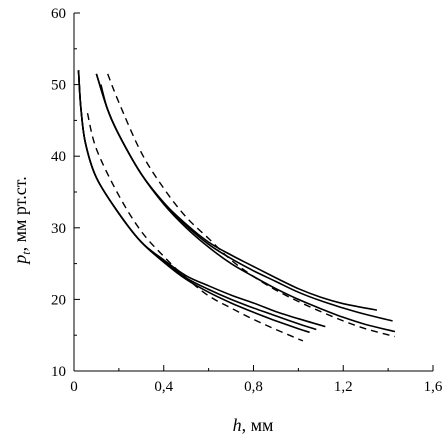 Image resolution: width=445 pixels, height=437 pixels. What do you see at coordinates (26, 253) in the screenshot?
I see `y-axis-subscript: t` at bounding box center [26, 253].